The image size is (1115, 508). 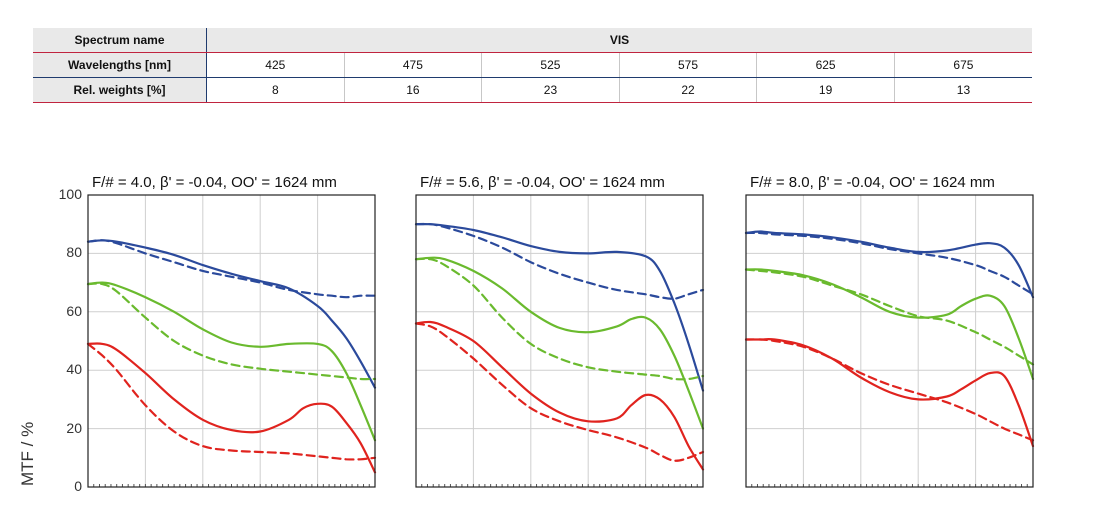 I want to click on weight-cell: 8, so click(x=275, y=90).